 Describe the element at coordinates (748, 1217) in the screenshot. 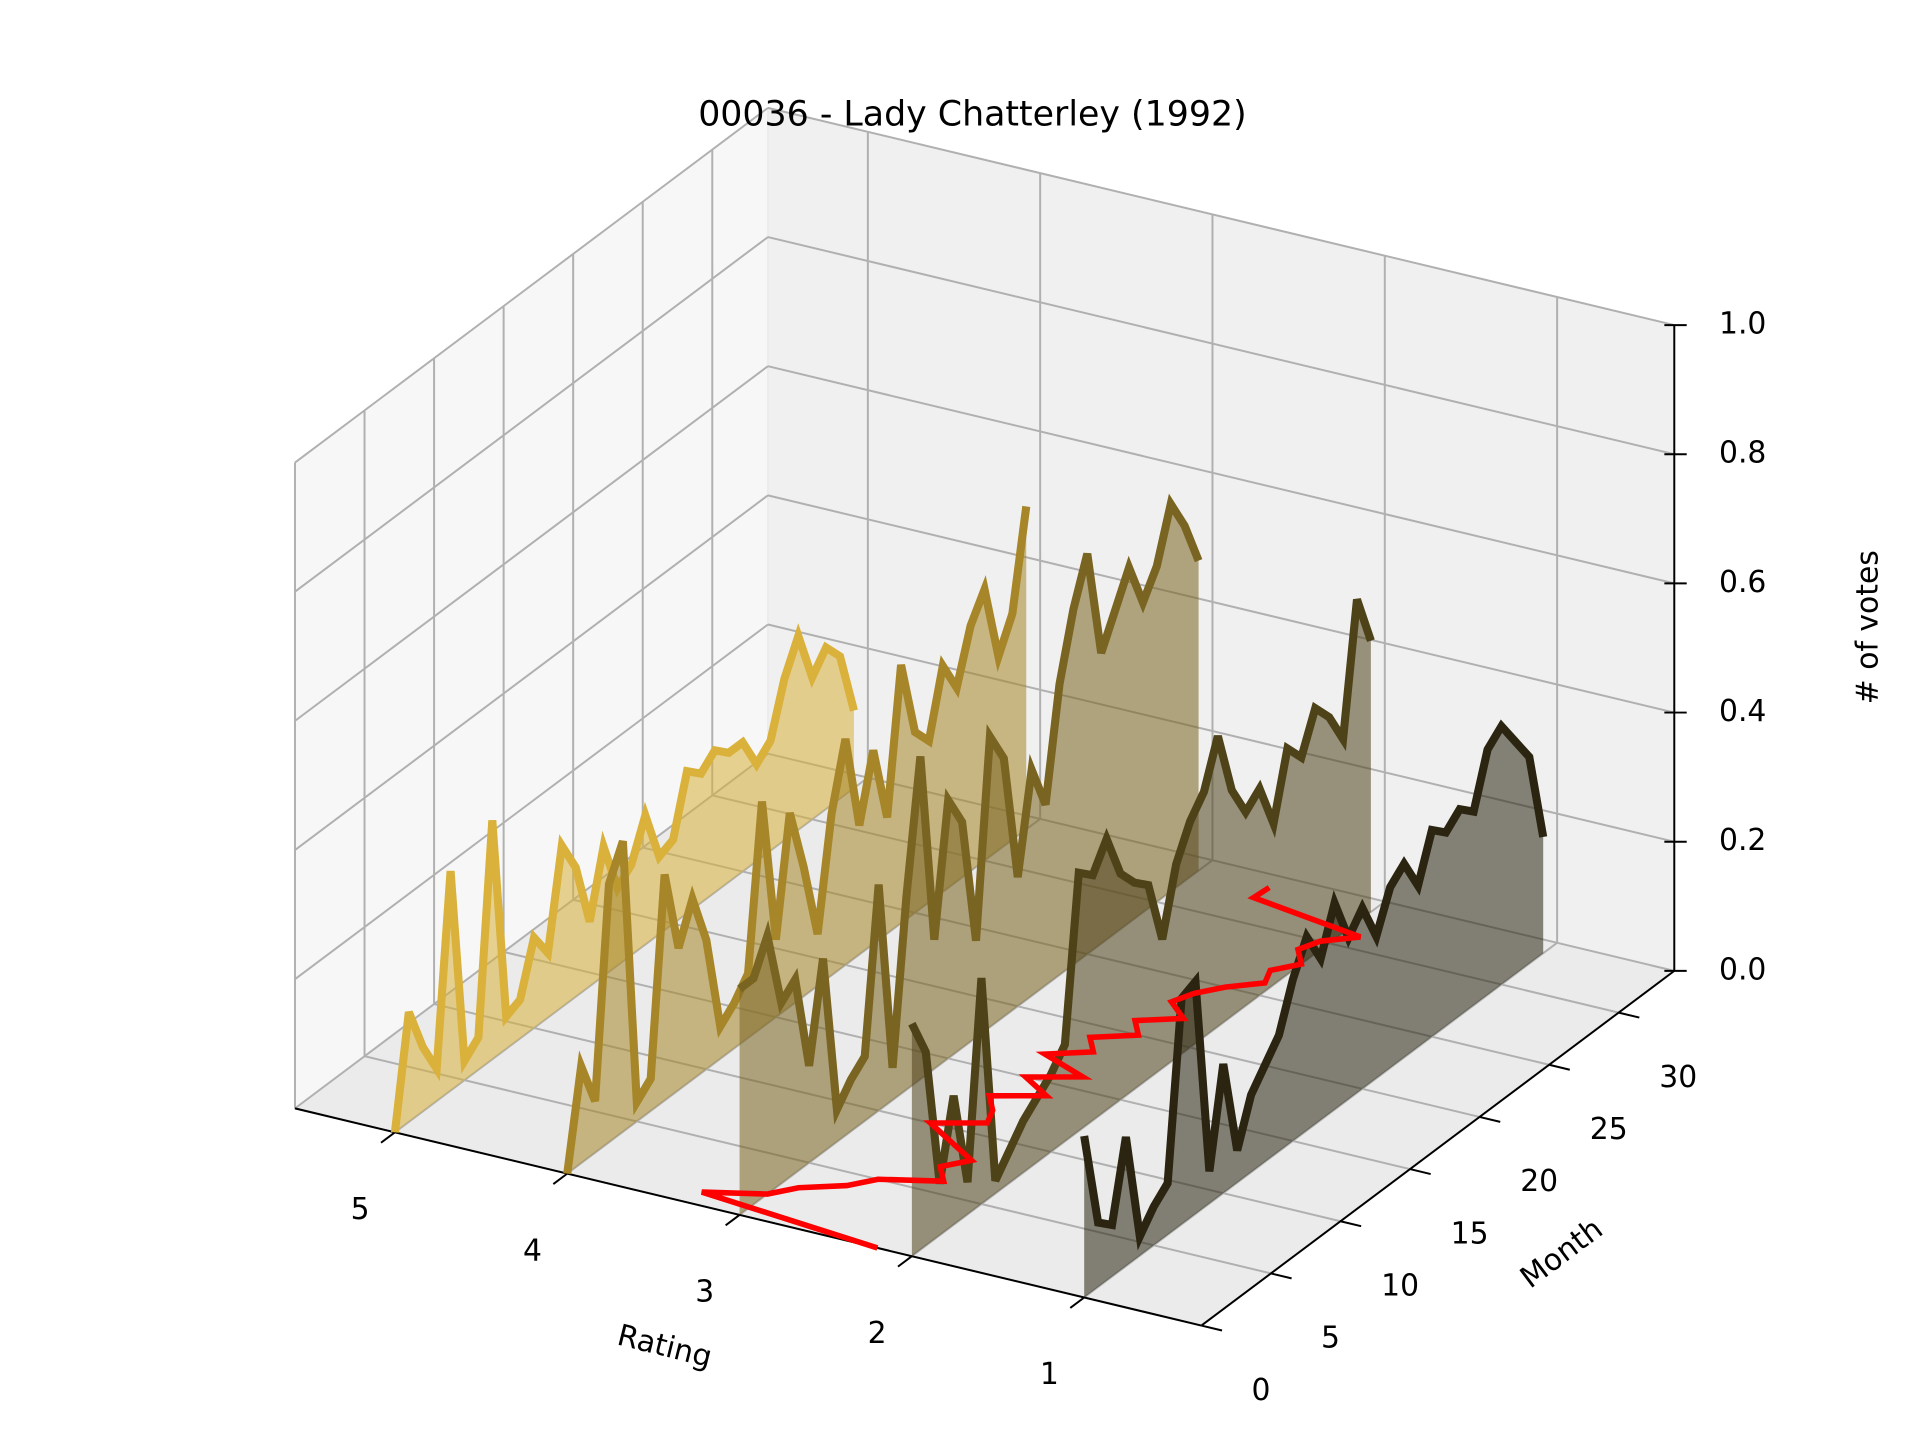

I see `x-axis-line` at that location.